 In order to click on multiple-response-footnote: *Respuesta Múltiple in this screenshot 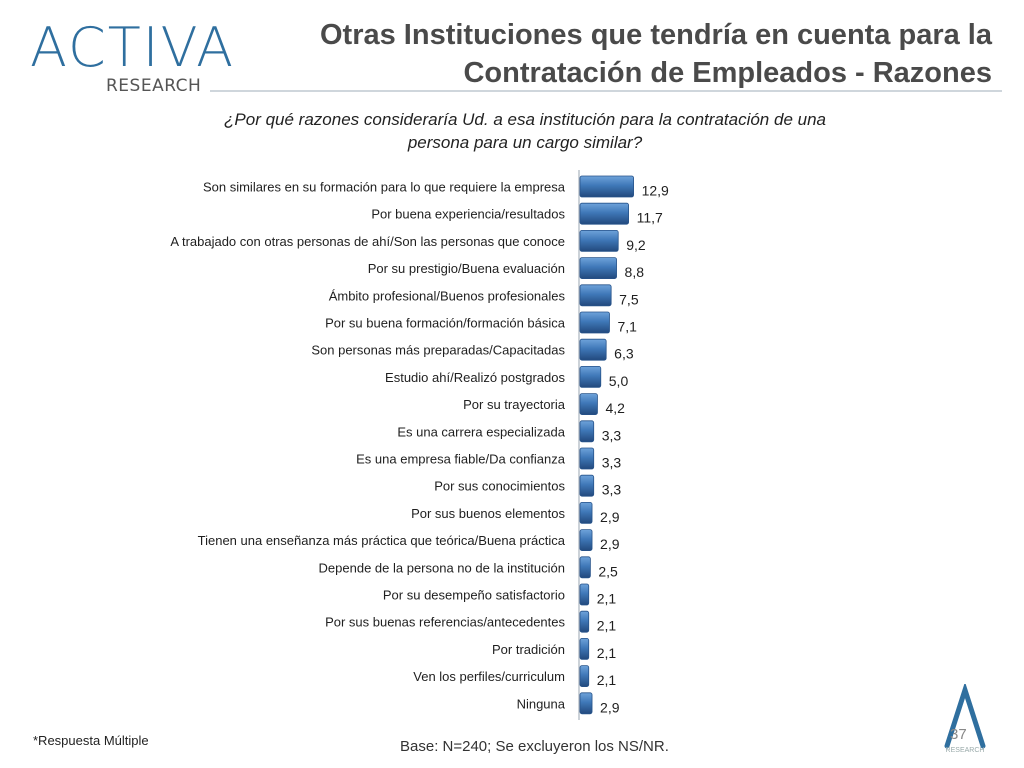, I will do `click(91, 740)`.